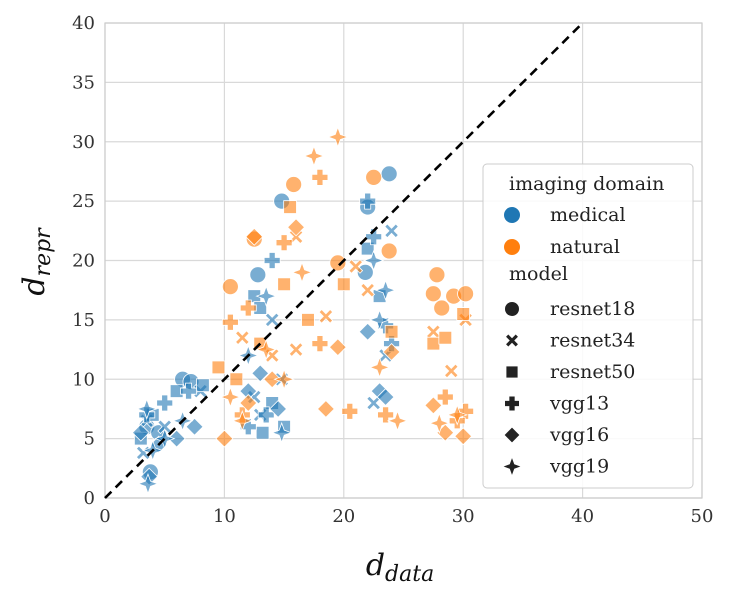  Describe the element at coordinates (538, 274) in the screenshot. I see `legend-model-title: model` at that location.